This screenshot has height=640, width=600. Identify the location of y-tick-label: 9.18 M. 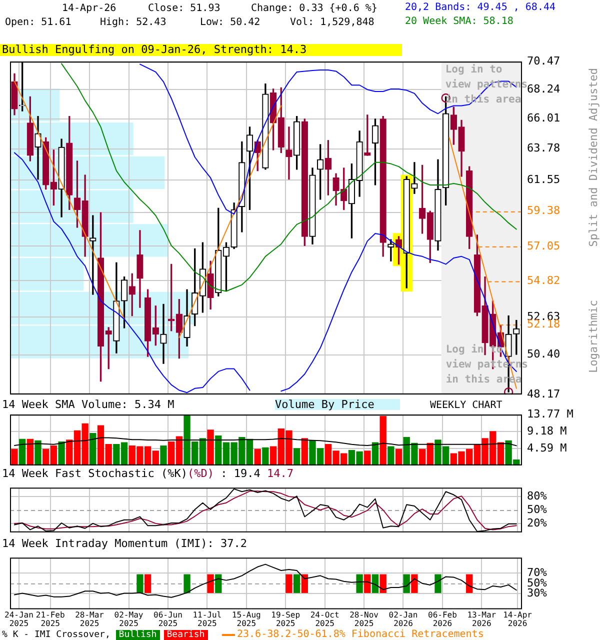
(547, 431).